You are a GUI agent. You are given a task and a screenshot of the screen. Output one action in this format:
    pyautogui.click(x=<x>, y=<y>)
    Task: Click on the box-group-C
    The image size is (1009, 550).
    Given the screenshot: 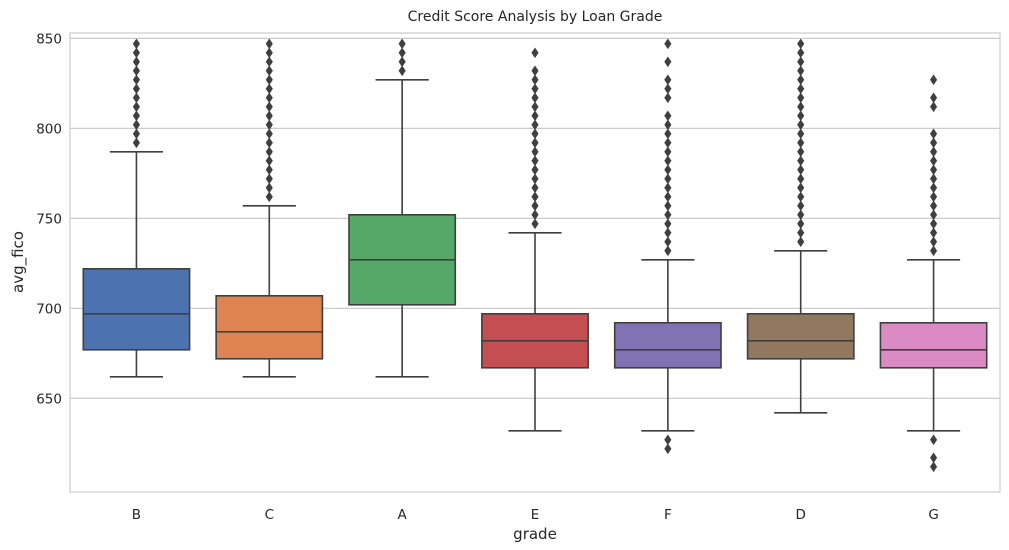 What is the action you would take?
    pyautogui.click(x=269, y=208)
    